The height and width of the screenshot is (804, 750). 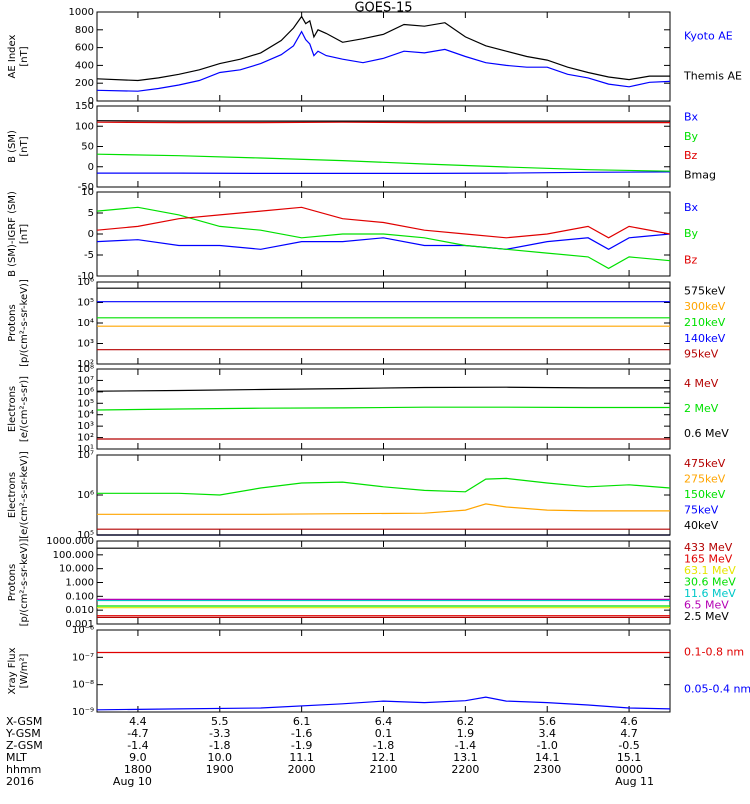 I want to click on legend-entry: 300keV, so click(x=705, y=306).